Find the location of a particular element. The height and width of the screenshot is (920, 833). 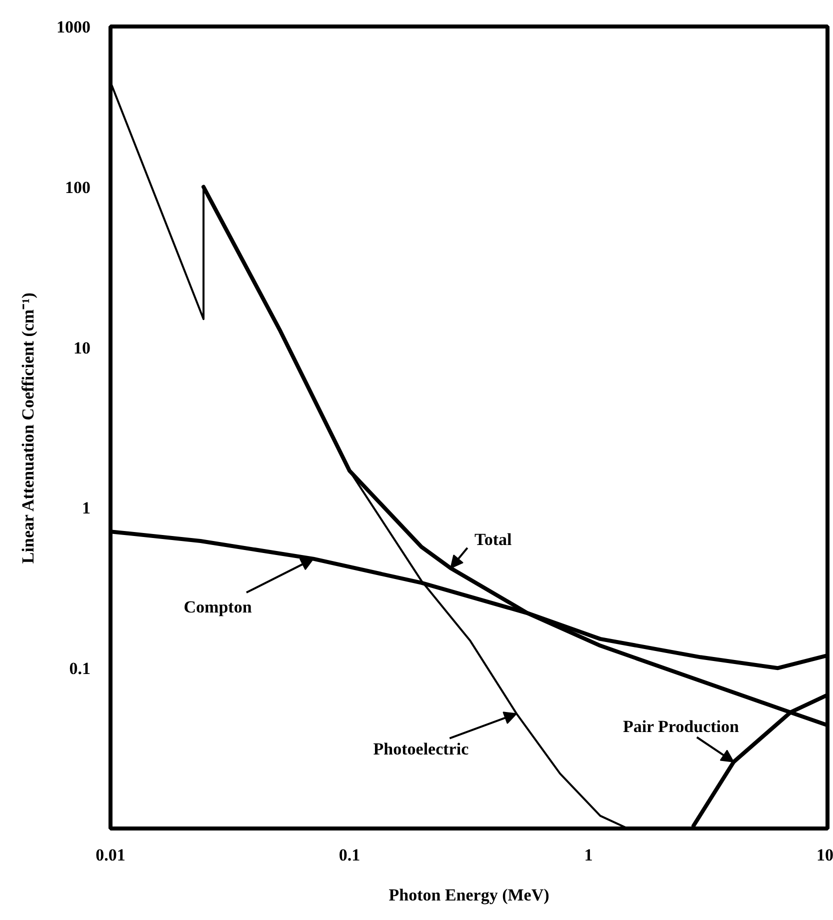

annotation: Total is located at coordinates (493, 539).